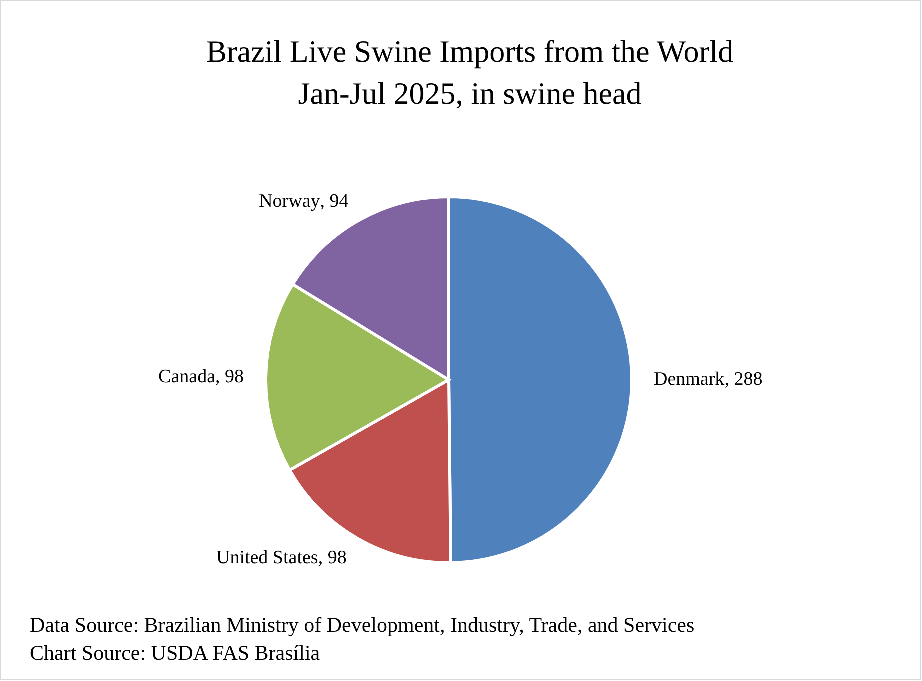 The width and height of the screenshot is (922, 681). Describe the element at coordinates (187, 377) in the screenshot. I see `slice-label: Canada` at that location.